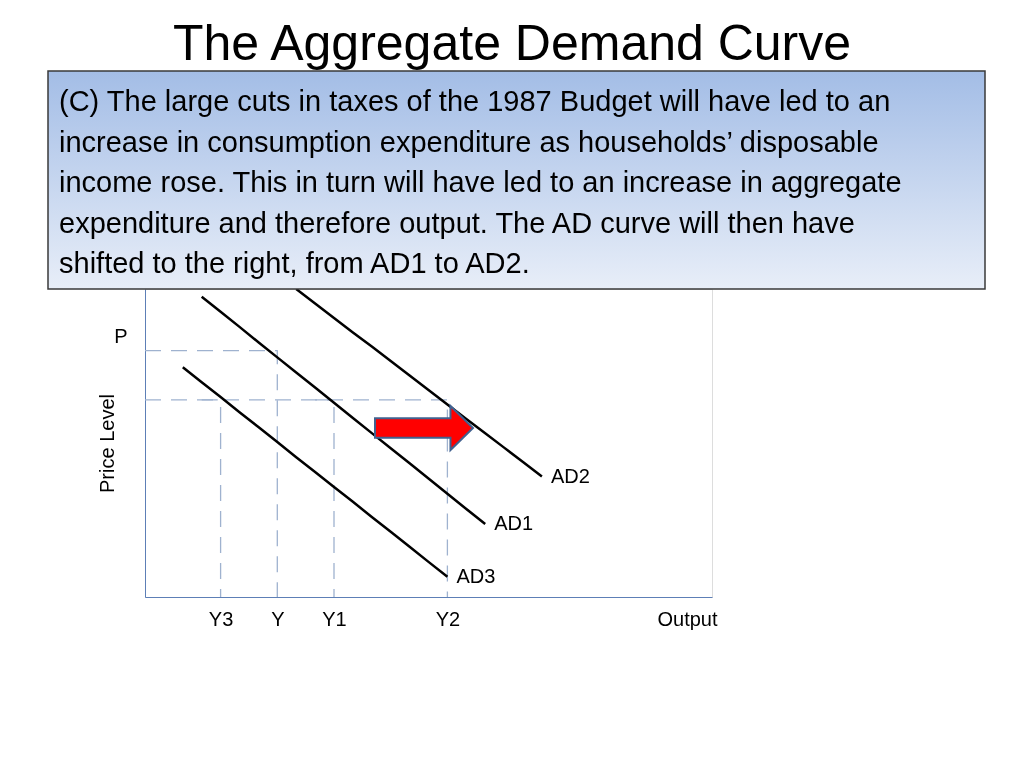  What do you see at coordinates (334, 618) in the screenshot?
I see `x-tick-label: Y1` at bounding box center [334, 618].